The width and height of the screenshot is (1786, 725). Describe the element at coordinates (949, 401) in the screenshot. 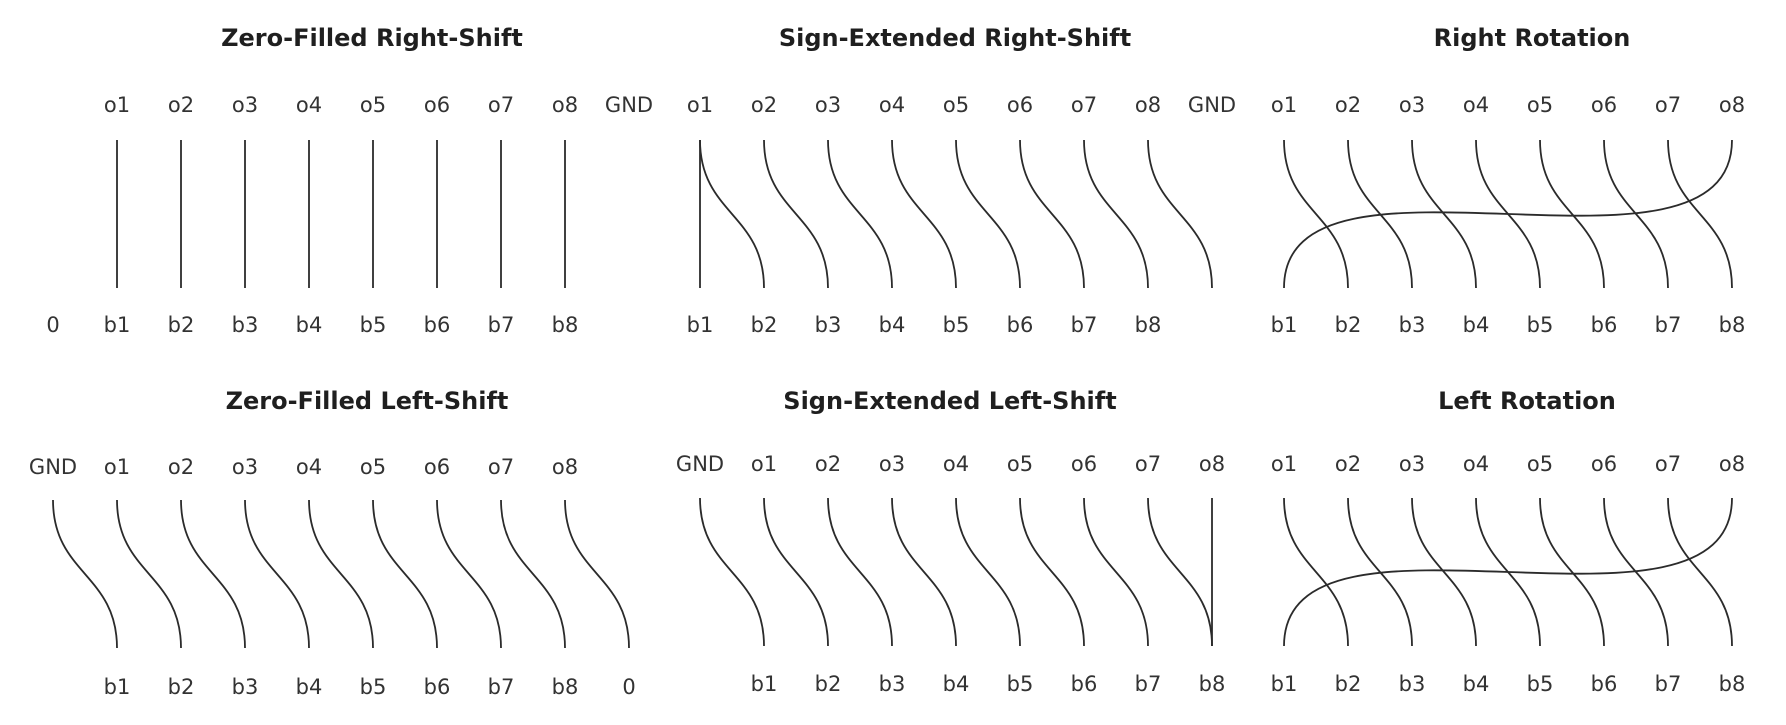

I see `panel-title: Sign-Extended Left-Shift` at that location.